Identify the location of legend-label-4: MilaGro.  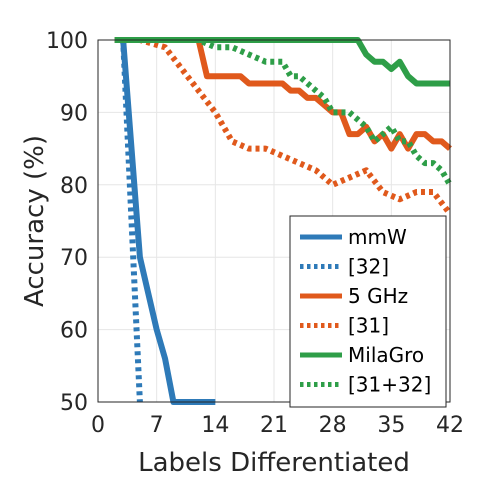
(386, 355).